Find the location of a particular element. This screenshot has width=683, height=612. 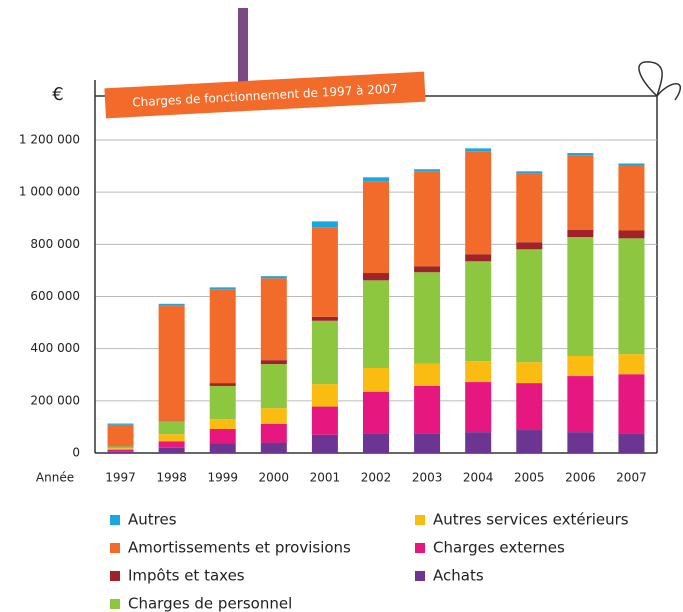

y-tick-label: 800 000 is located at coordinates (55, 244).